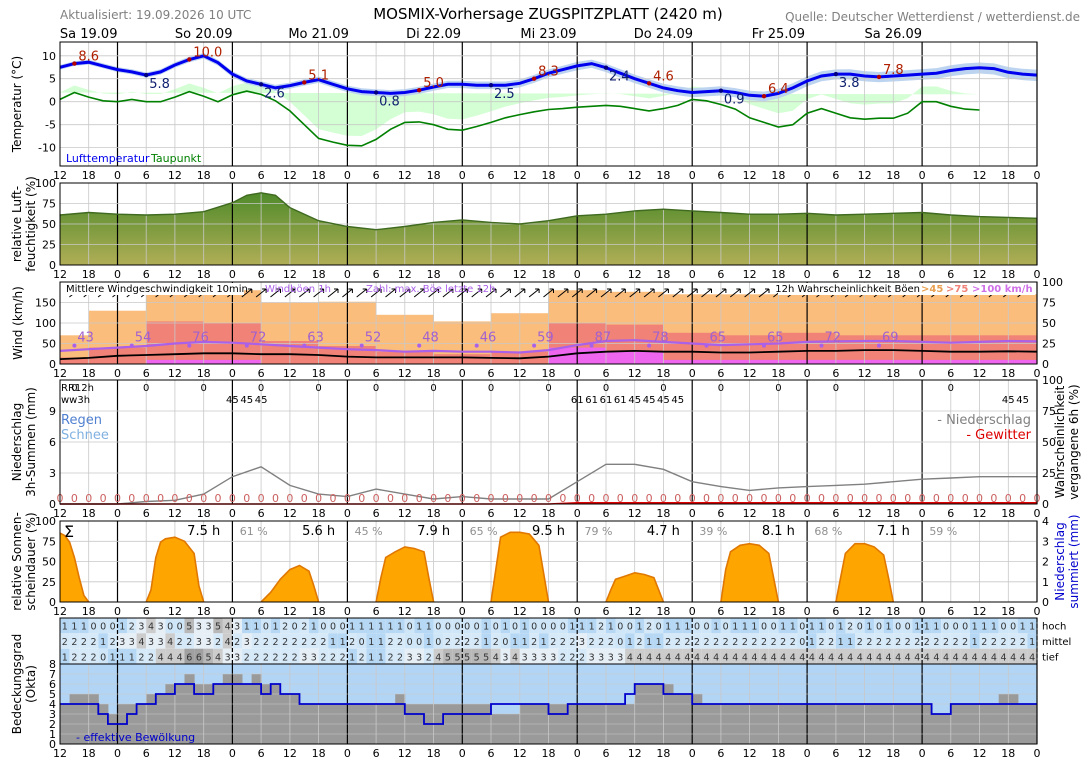 This screenshot has height=763, width=1088. I want to click on cloud-layer-value: 5, so click(448, 657).